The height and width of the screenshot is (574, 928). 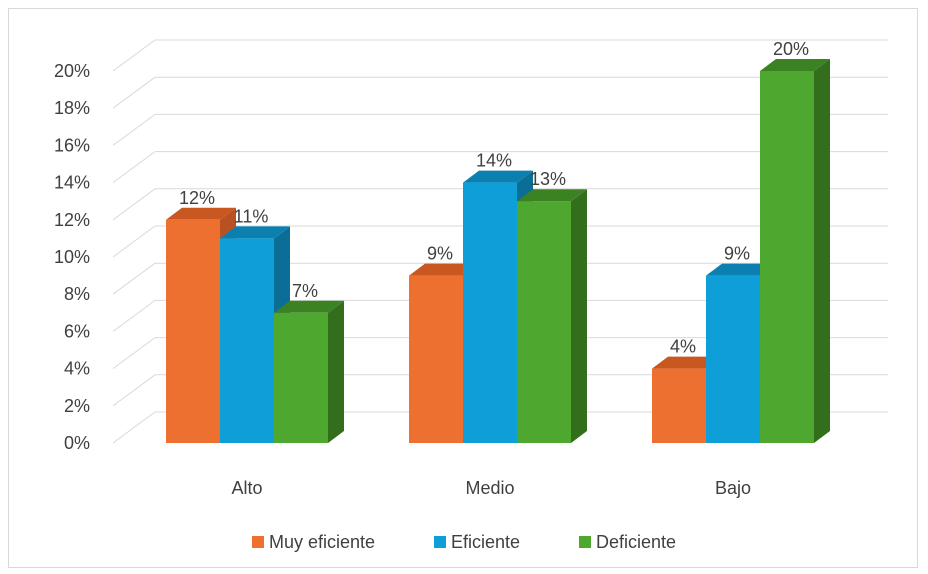 I want to click on data-label: 13%, so click(x=548, y=179).